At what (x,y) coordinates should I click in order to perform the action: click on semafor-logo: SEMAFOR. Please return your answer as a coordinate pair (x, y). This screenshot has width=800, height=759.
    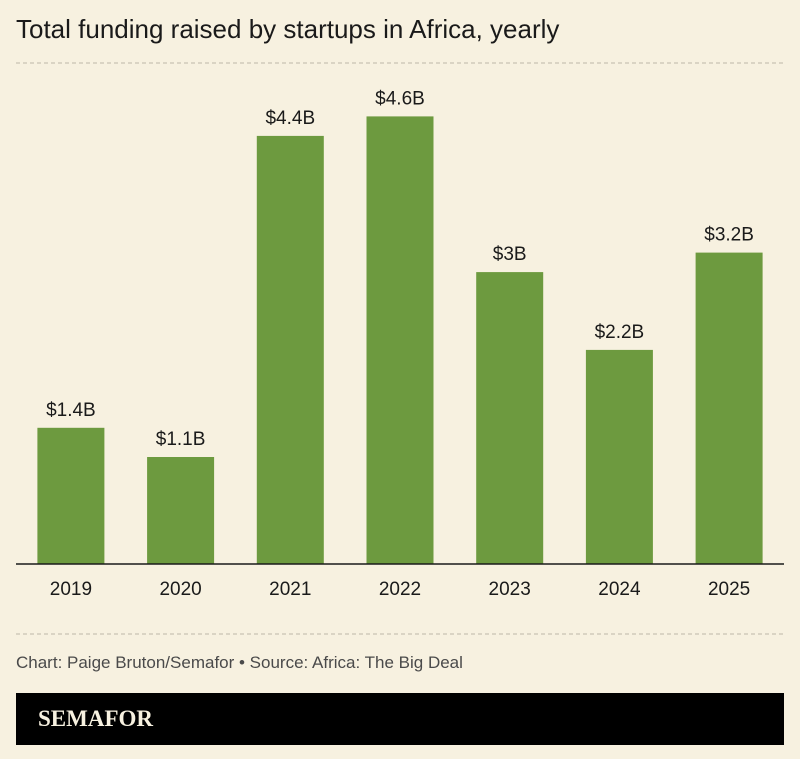
    Looking at the image, I should click on (95, 718).